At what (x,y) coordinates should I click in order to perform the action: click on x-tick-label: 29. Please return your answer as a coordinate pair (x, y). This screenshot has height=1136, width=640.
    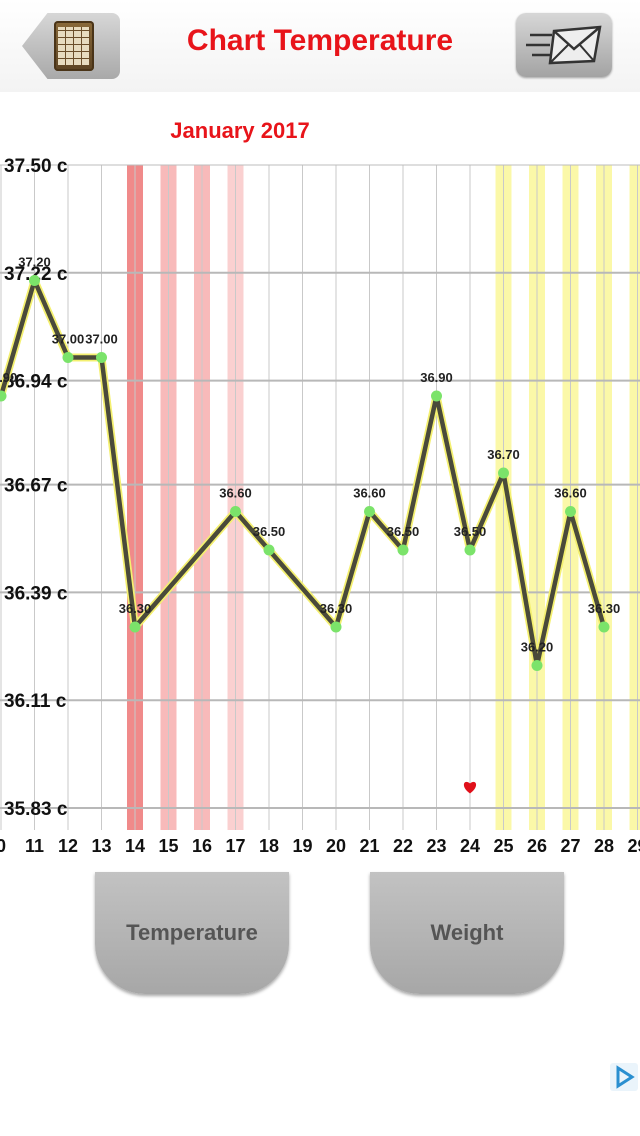
    Looking at the image, I should click on (633, 846).